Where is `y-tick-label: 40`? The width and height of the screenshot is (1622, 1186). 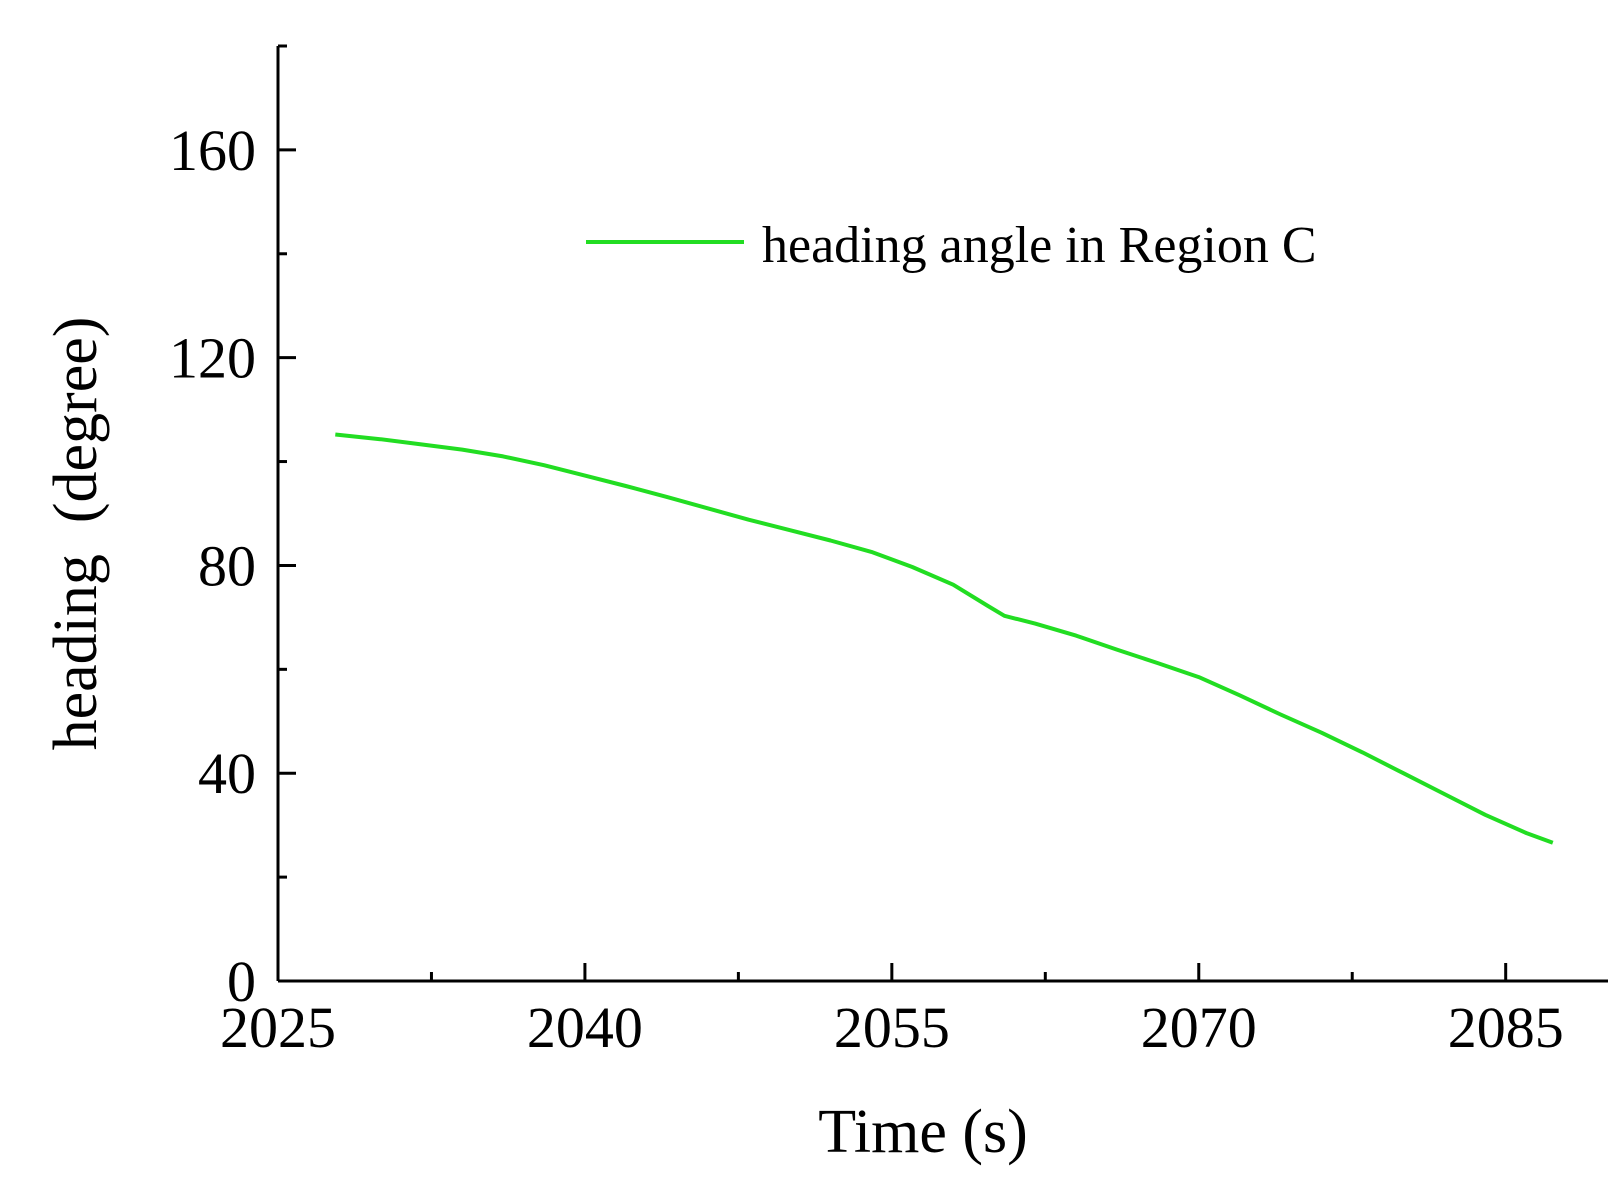
y-tick-label: 40 is located at coordinates (227, 773).